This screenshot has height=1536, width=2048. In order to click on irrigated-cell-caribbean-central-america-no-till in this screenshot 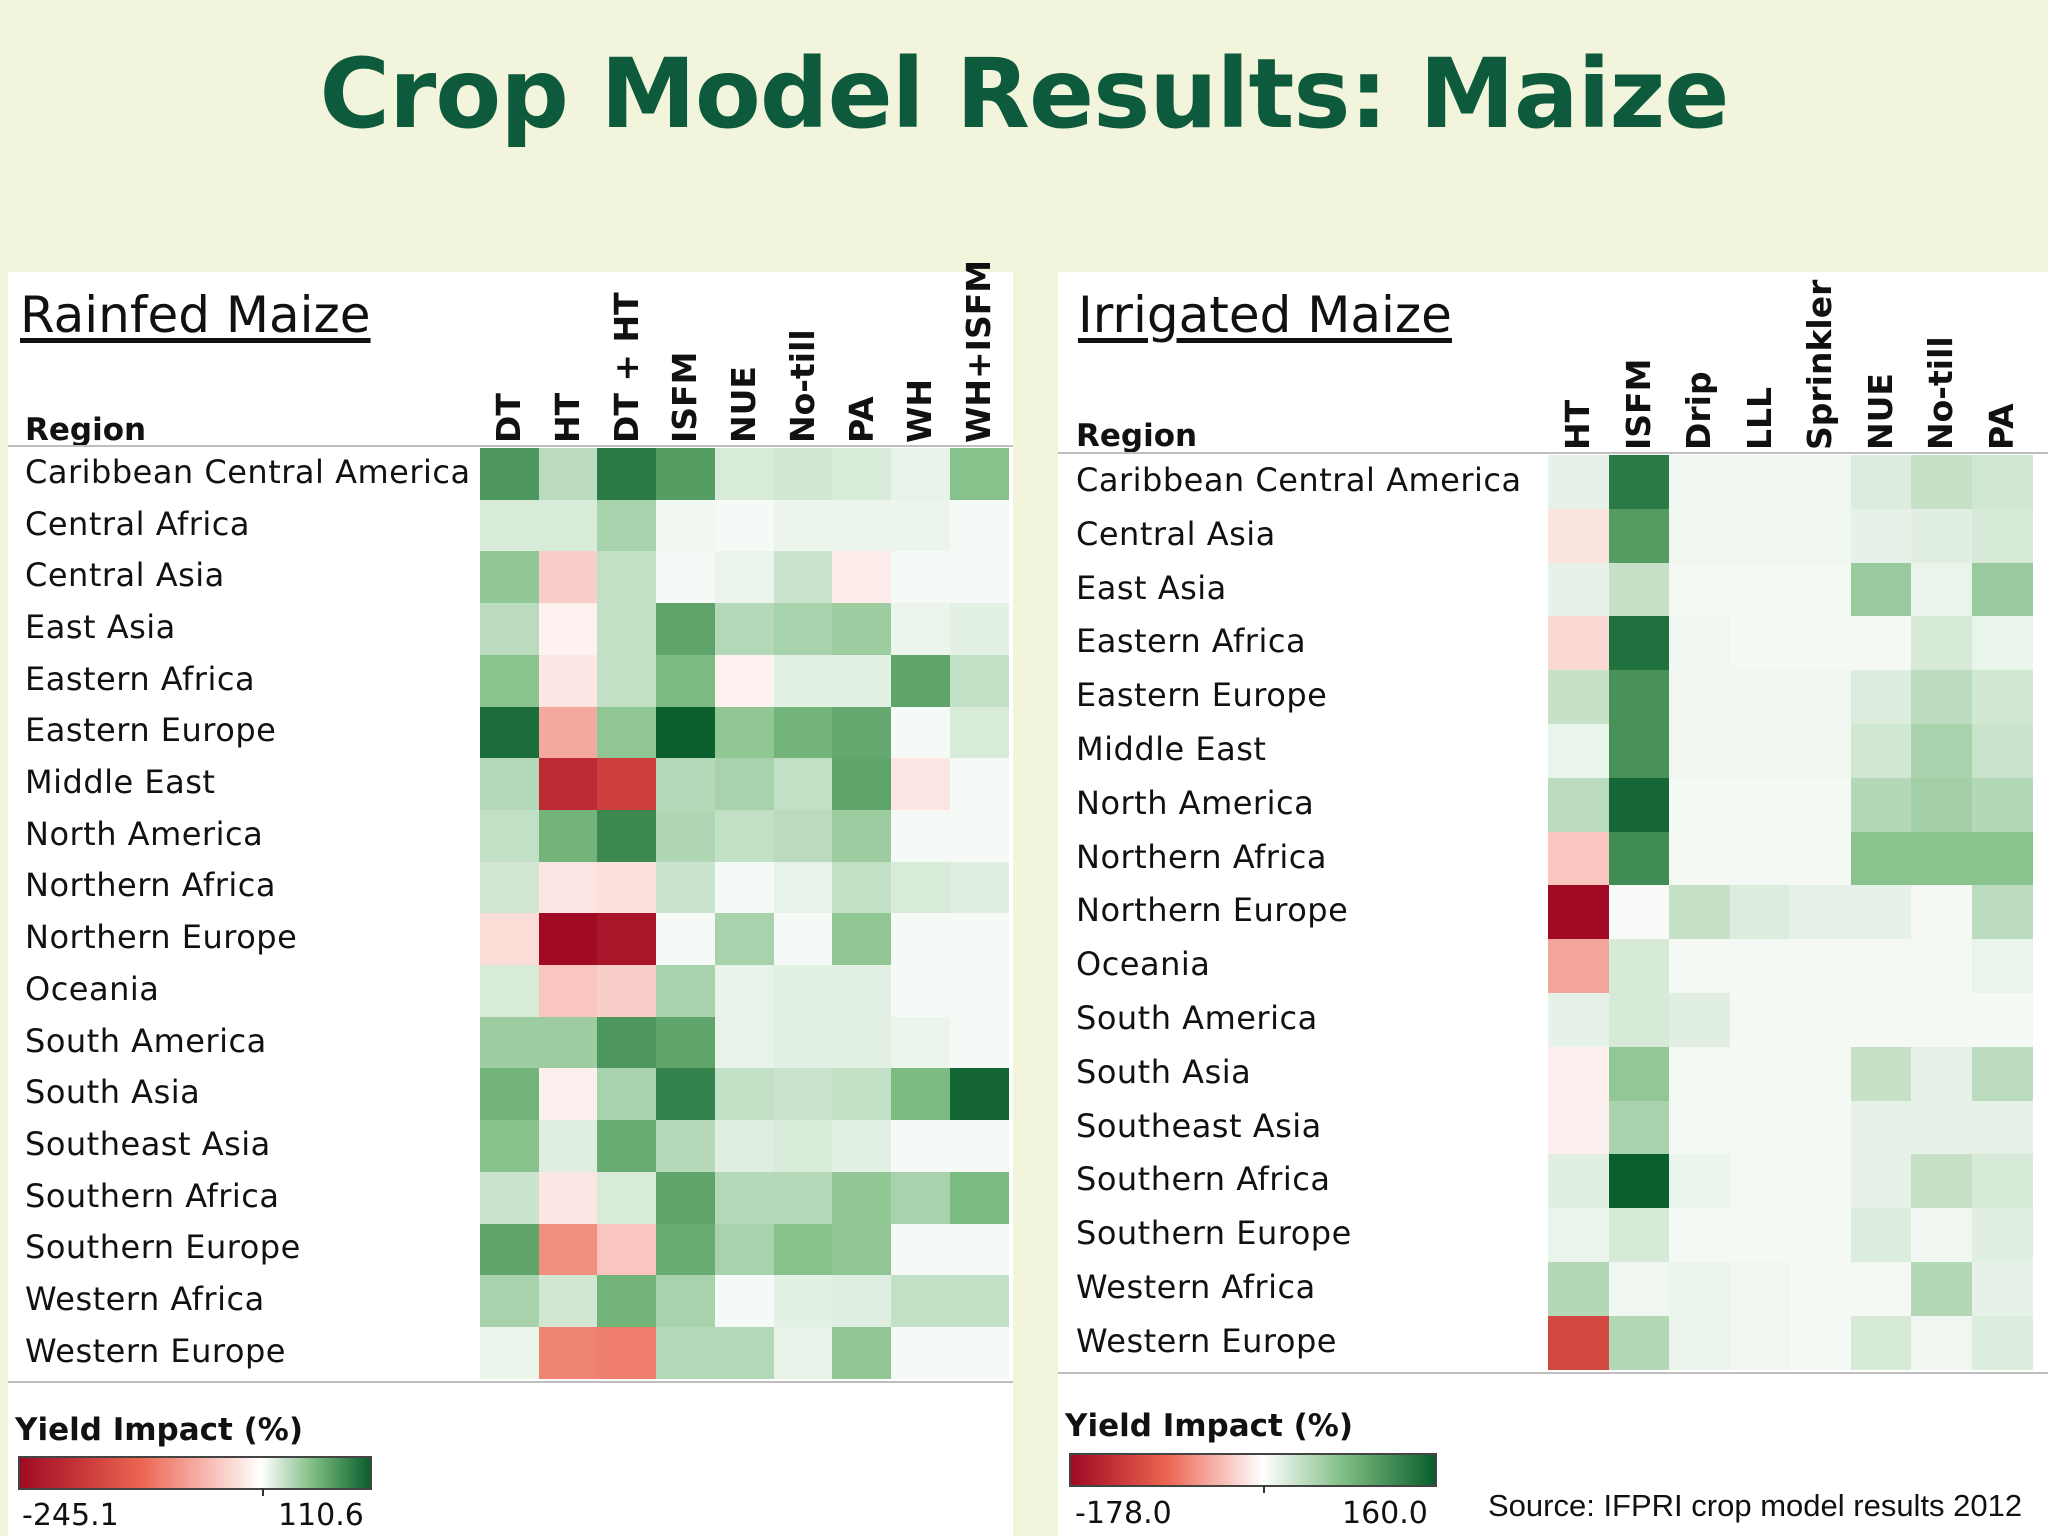, I will do `click(1942, 482)`.